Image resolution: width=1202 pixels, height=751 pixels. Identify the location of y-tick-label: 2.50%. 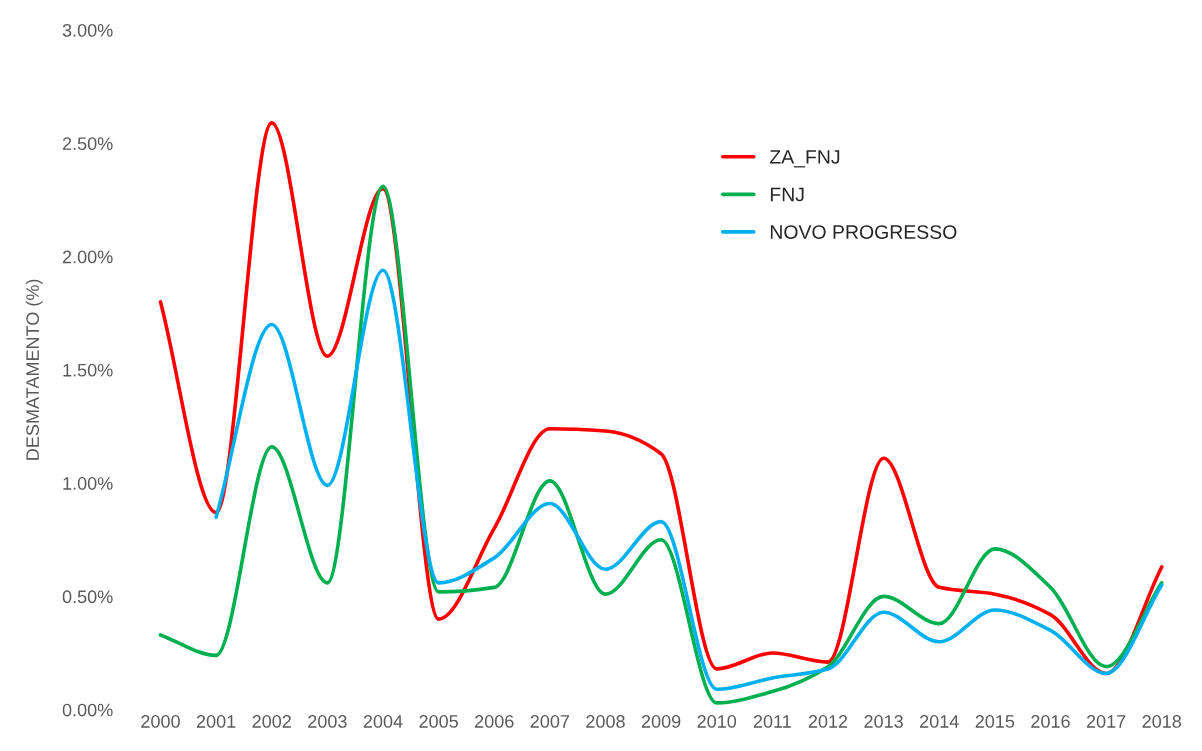
(87, 144).